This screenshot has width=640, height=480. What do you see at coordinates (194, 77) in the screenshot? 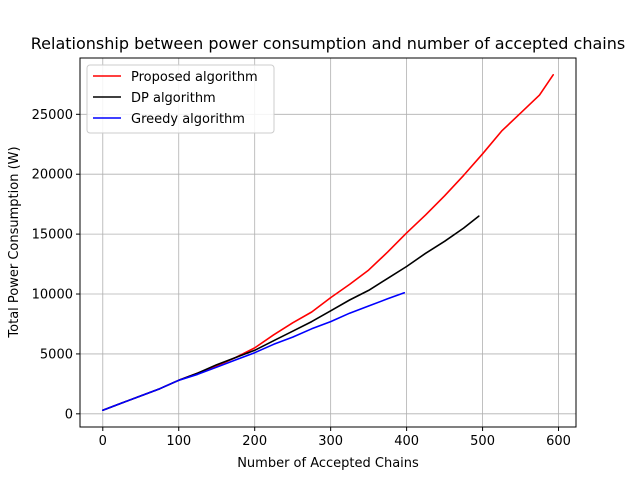
I see `legend-label-0: Proposed algorithm` at bounding box center [194, 77].